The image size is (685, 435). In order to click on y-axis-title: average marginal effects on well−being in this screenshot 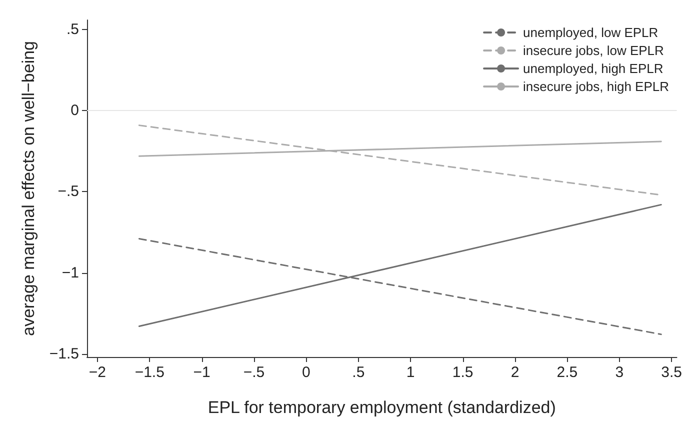, I will do `click(28, 188)`.